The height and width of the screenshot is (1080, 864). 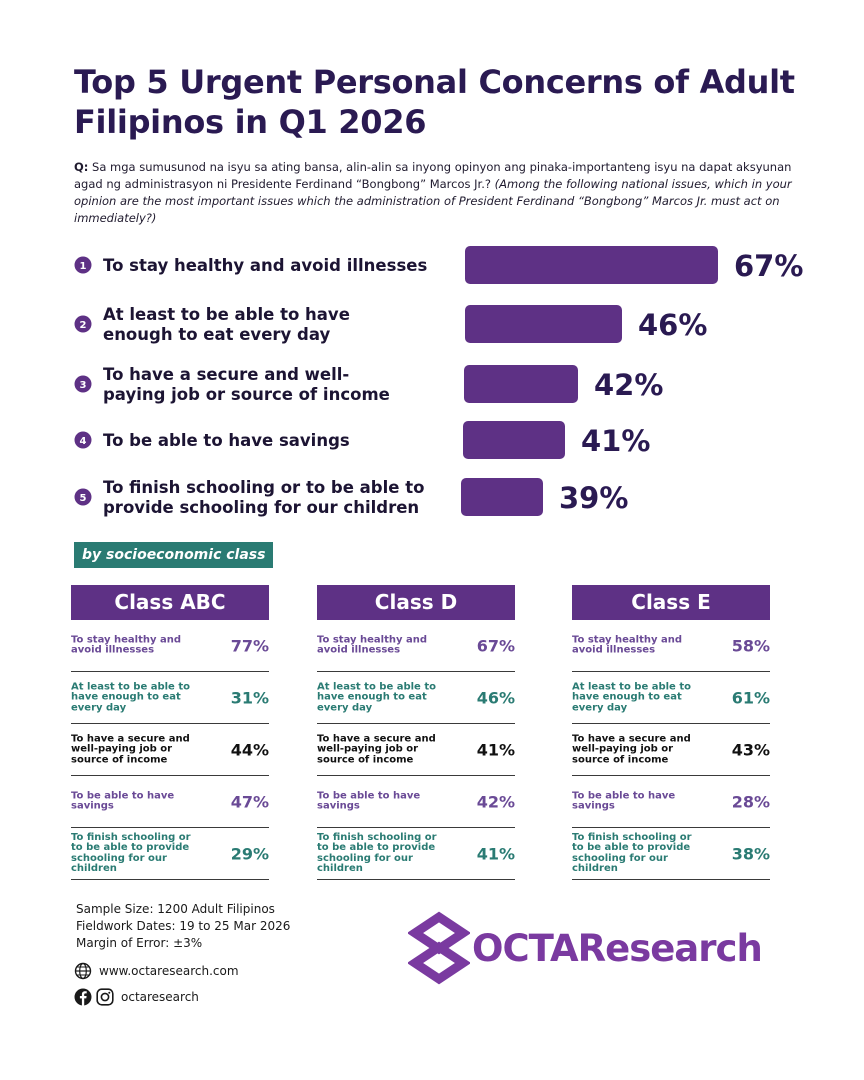 I want to click on table-row: To stay healthy and avoid illnesses 77%, so click(x=170, y=646).